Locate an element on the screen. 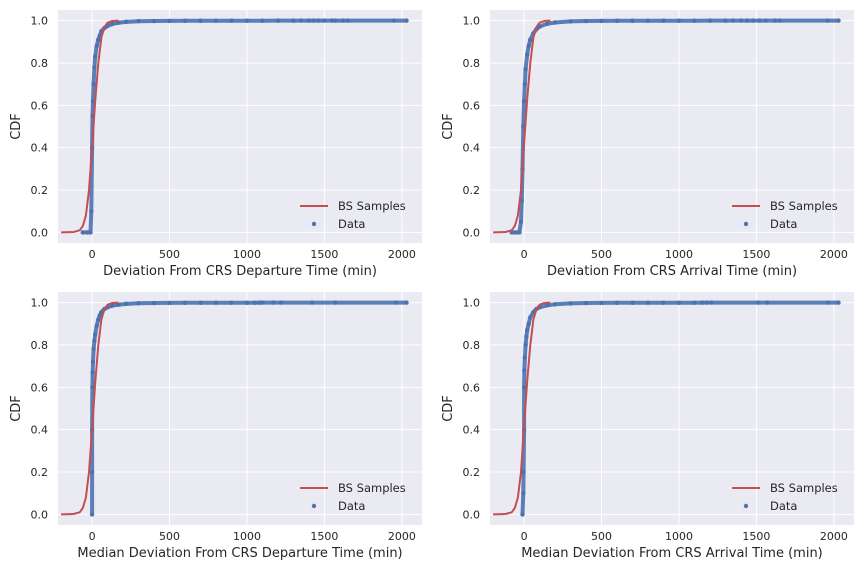 This screenshot has height=576, width=864. x-axis-label: Deviation From CRS Arrival Time (min) is located at coordinates (672, 271).